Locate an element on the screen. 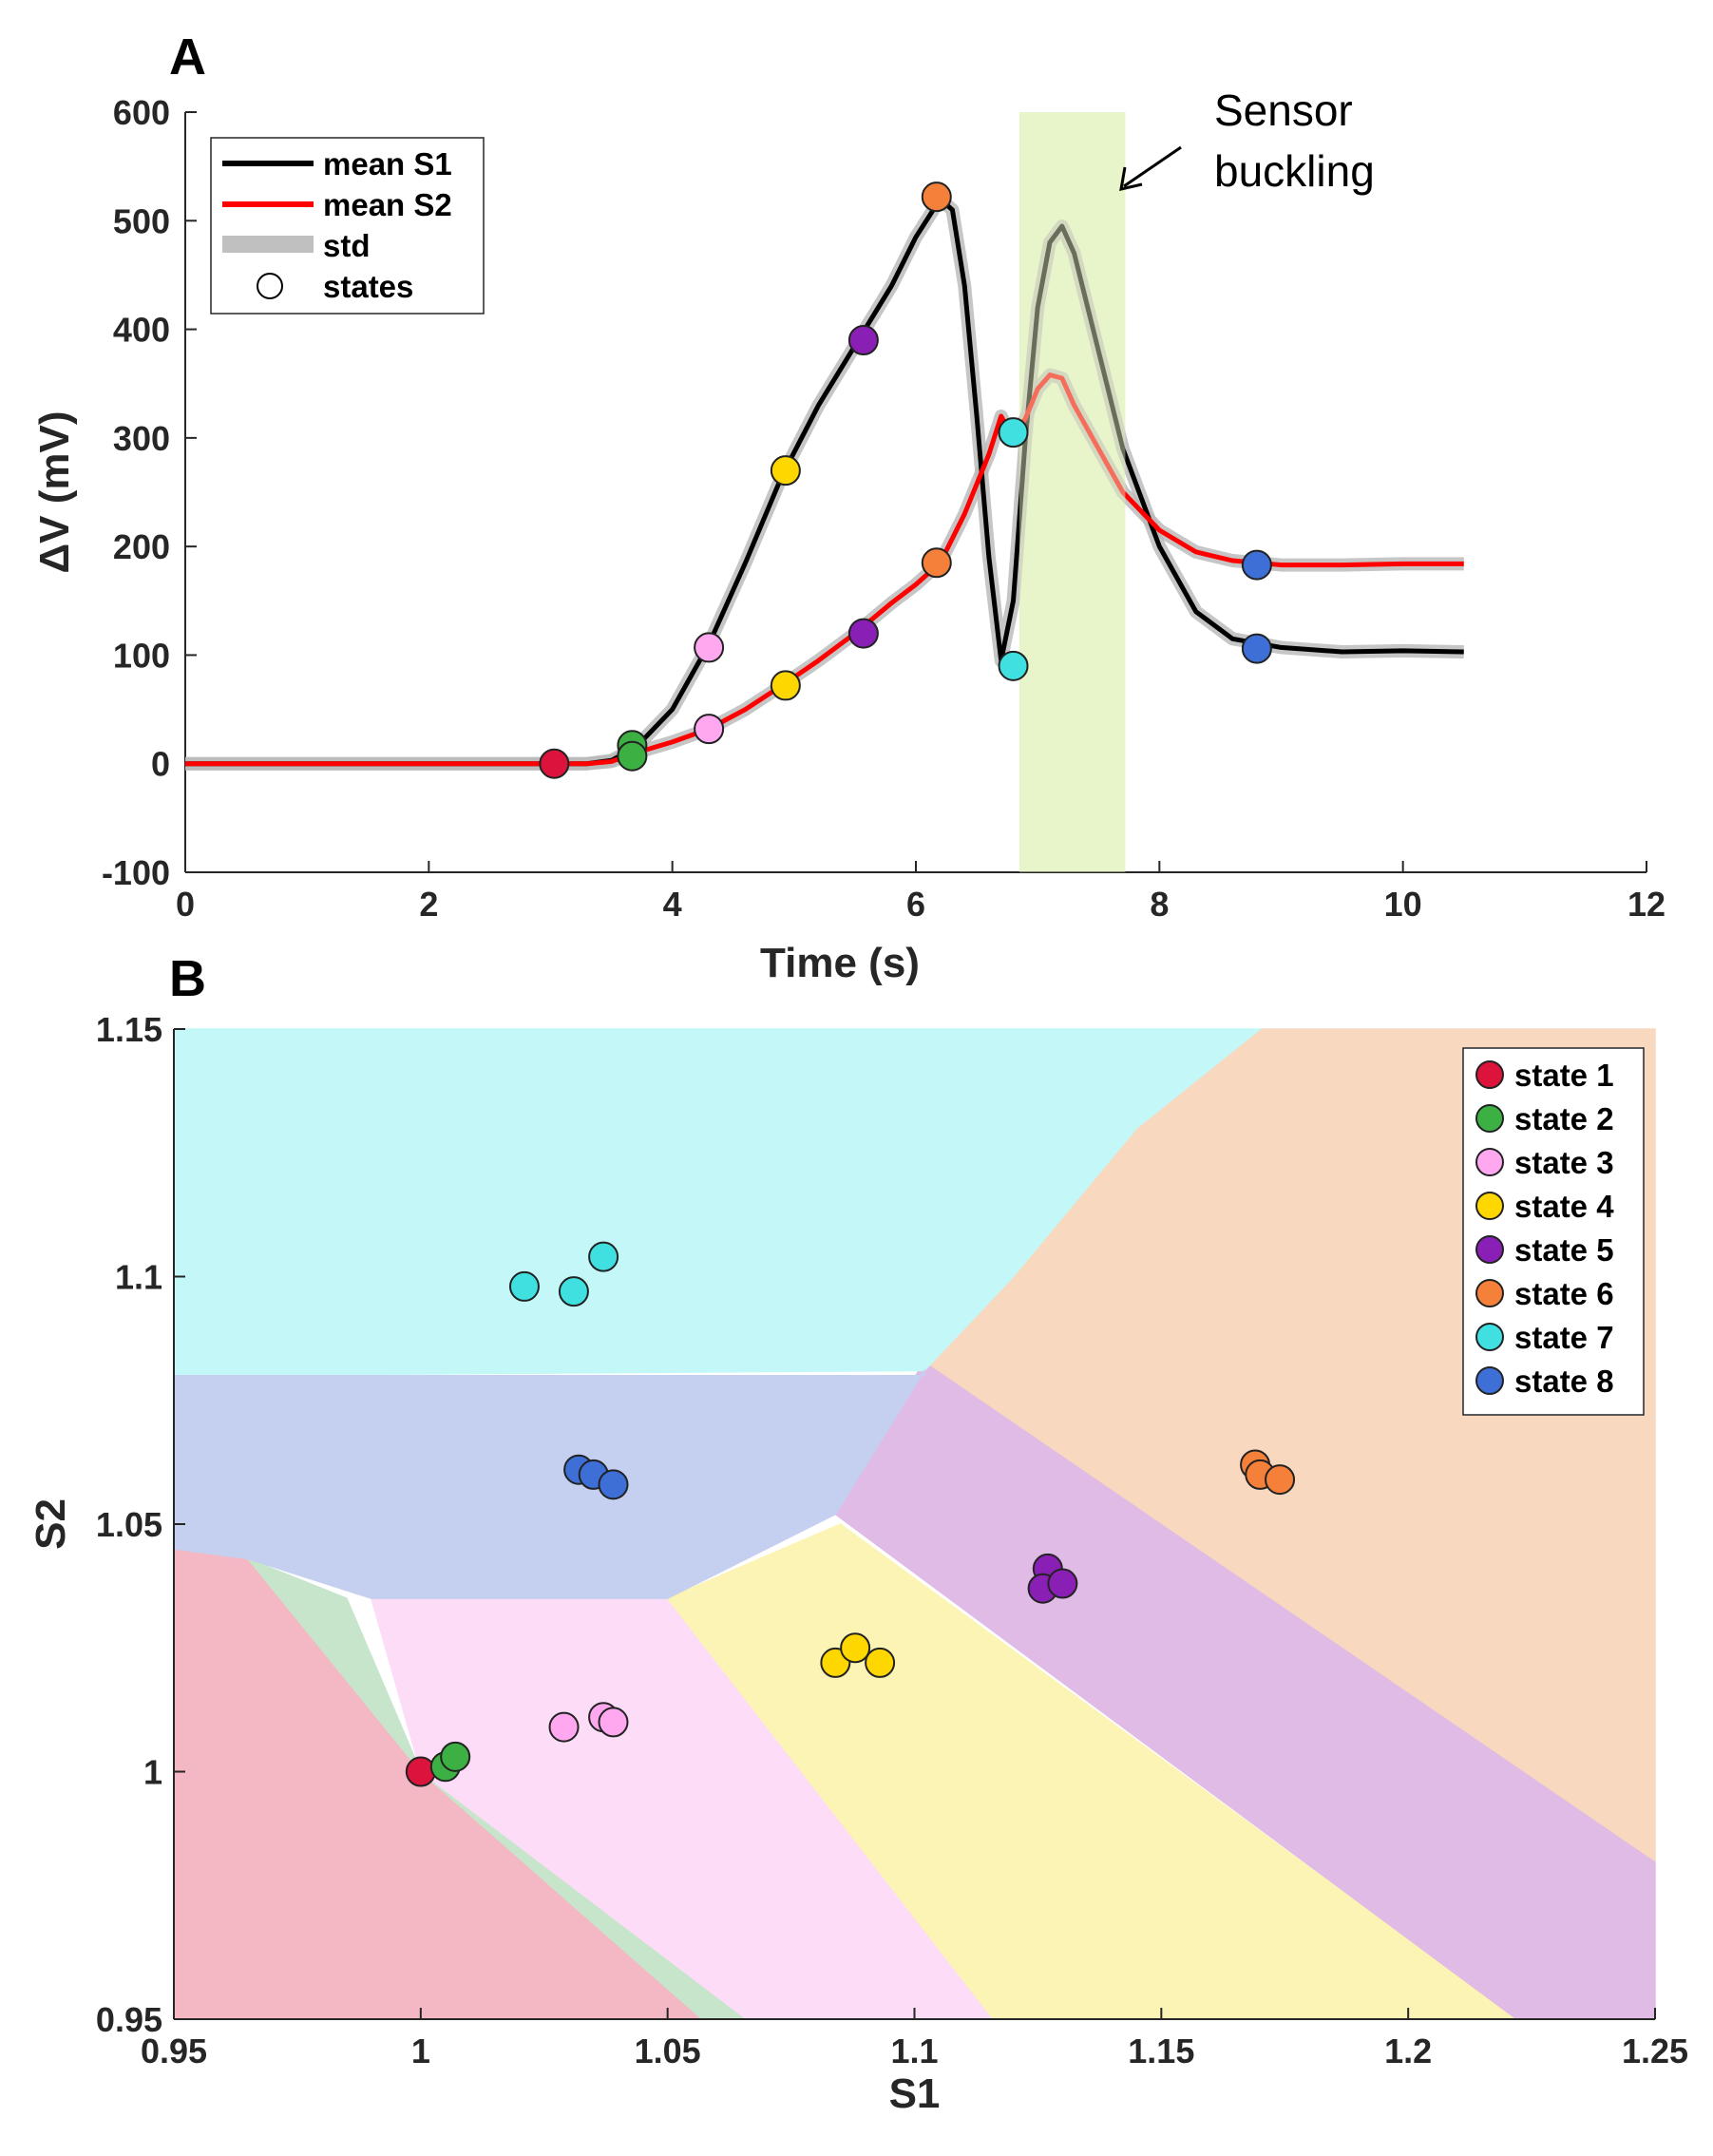 The height and width of the screenshot is (2156, 1713). legend-label-state-7: state 7 is located at coordinates (1564, 1337).